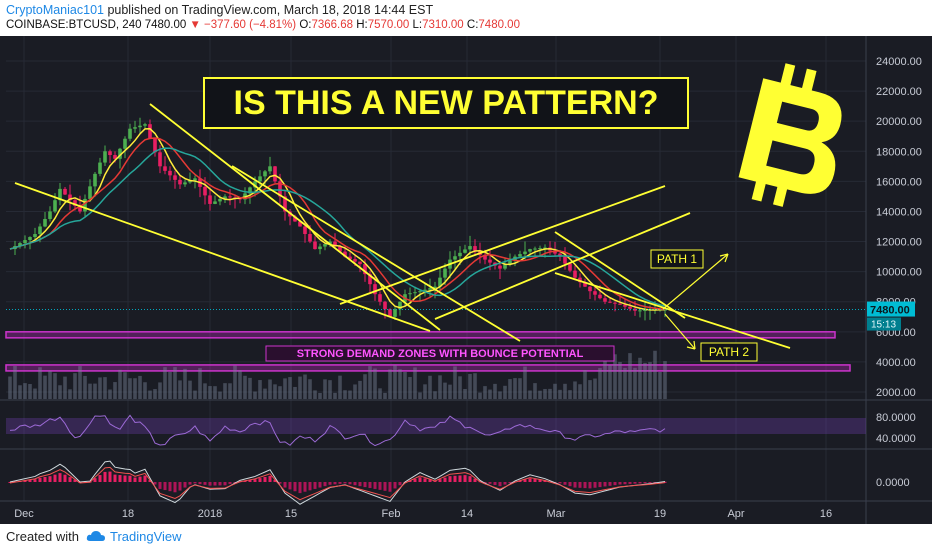  Describe the element at coordinates (55, 10) in the screenshot. I see `author-link: CryptoManiac101` at that location.